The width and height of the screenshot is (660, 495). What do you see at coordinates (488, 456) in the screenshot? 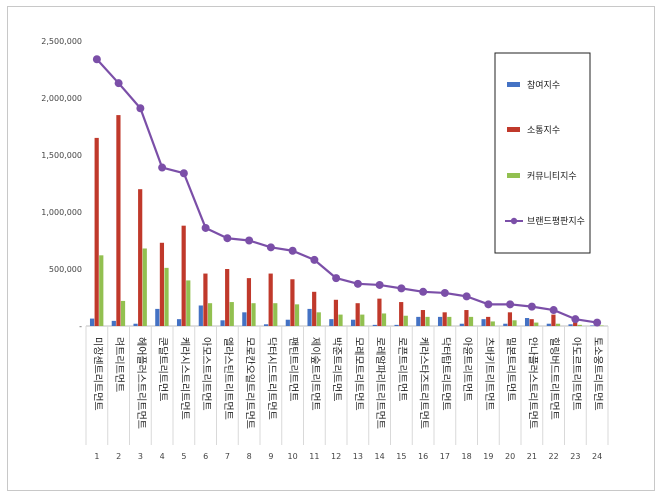
I see `category-index: 19` at bounding box center [488, 456].